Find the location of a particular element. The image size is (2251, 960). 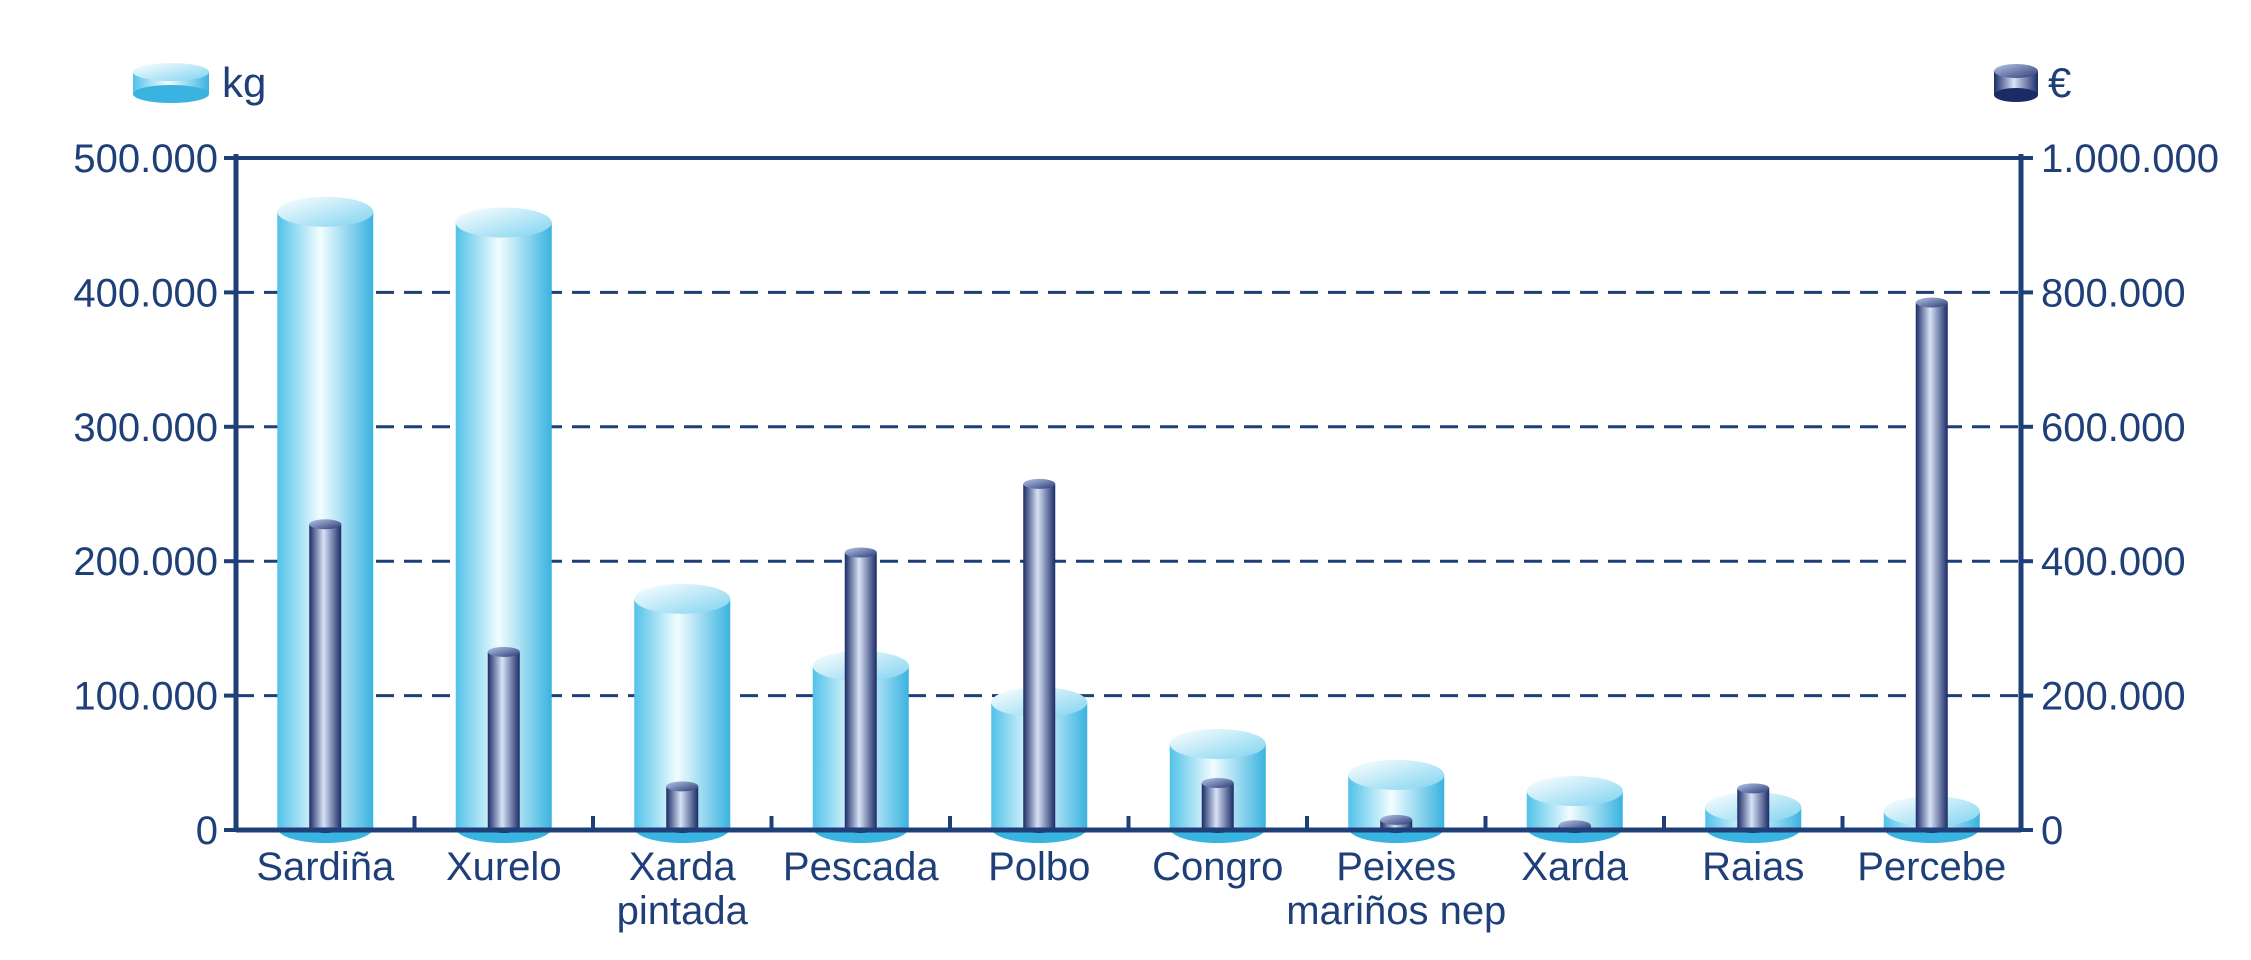

category-label: Peixes mariños nep is located at coordinates (1396, 889).